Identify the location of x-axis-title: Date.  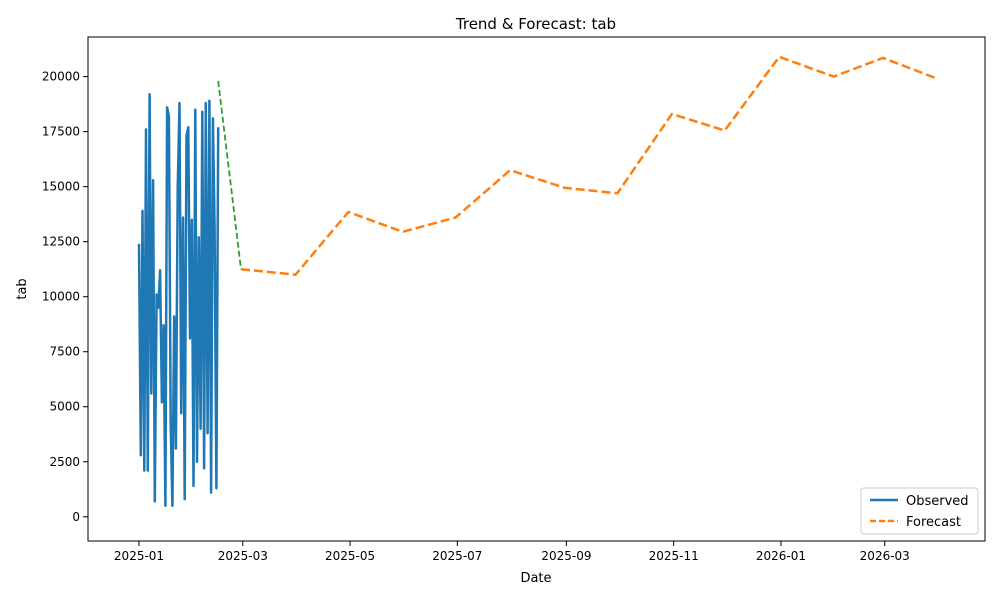
(535, 578).